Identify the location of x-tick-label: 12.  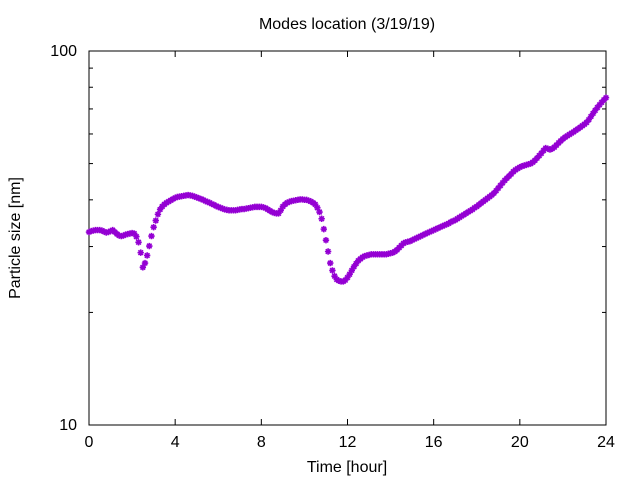
(348, 442).